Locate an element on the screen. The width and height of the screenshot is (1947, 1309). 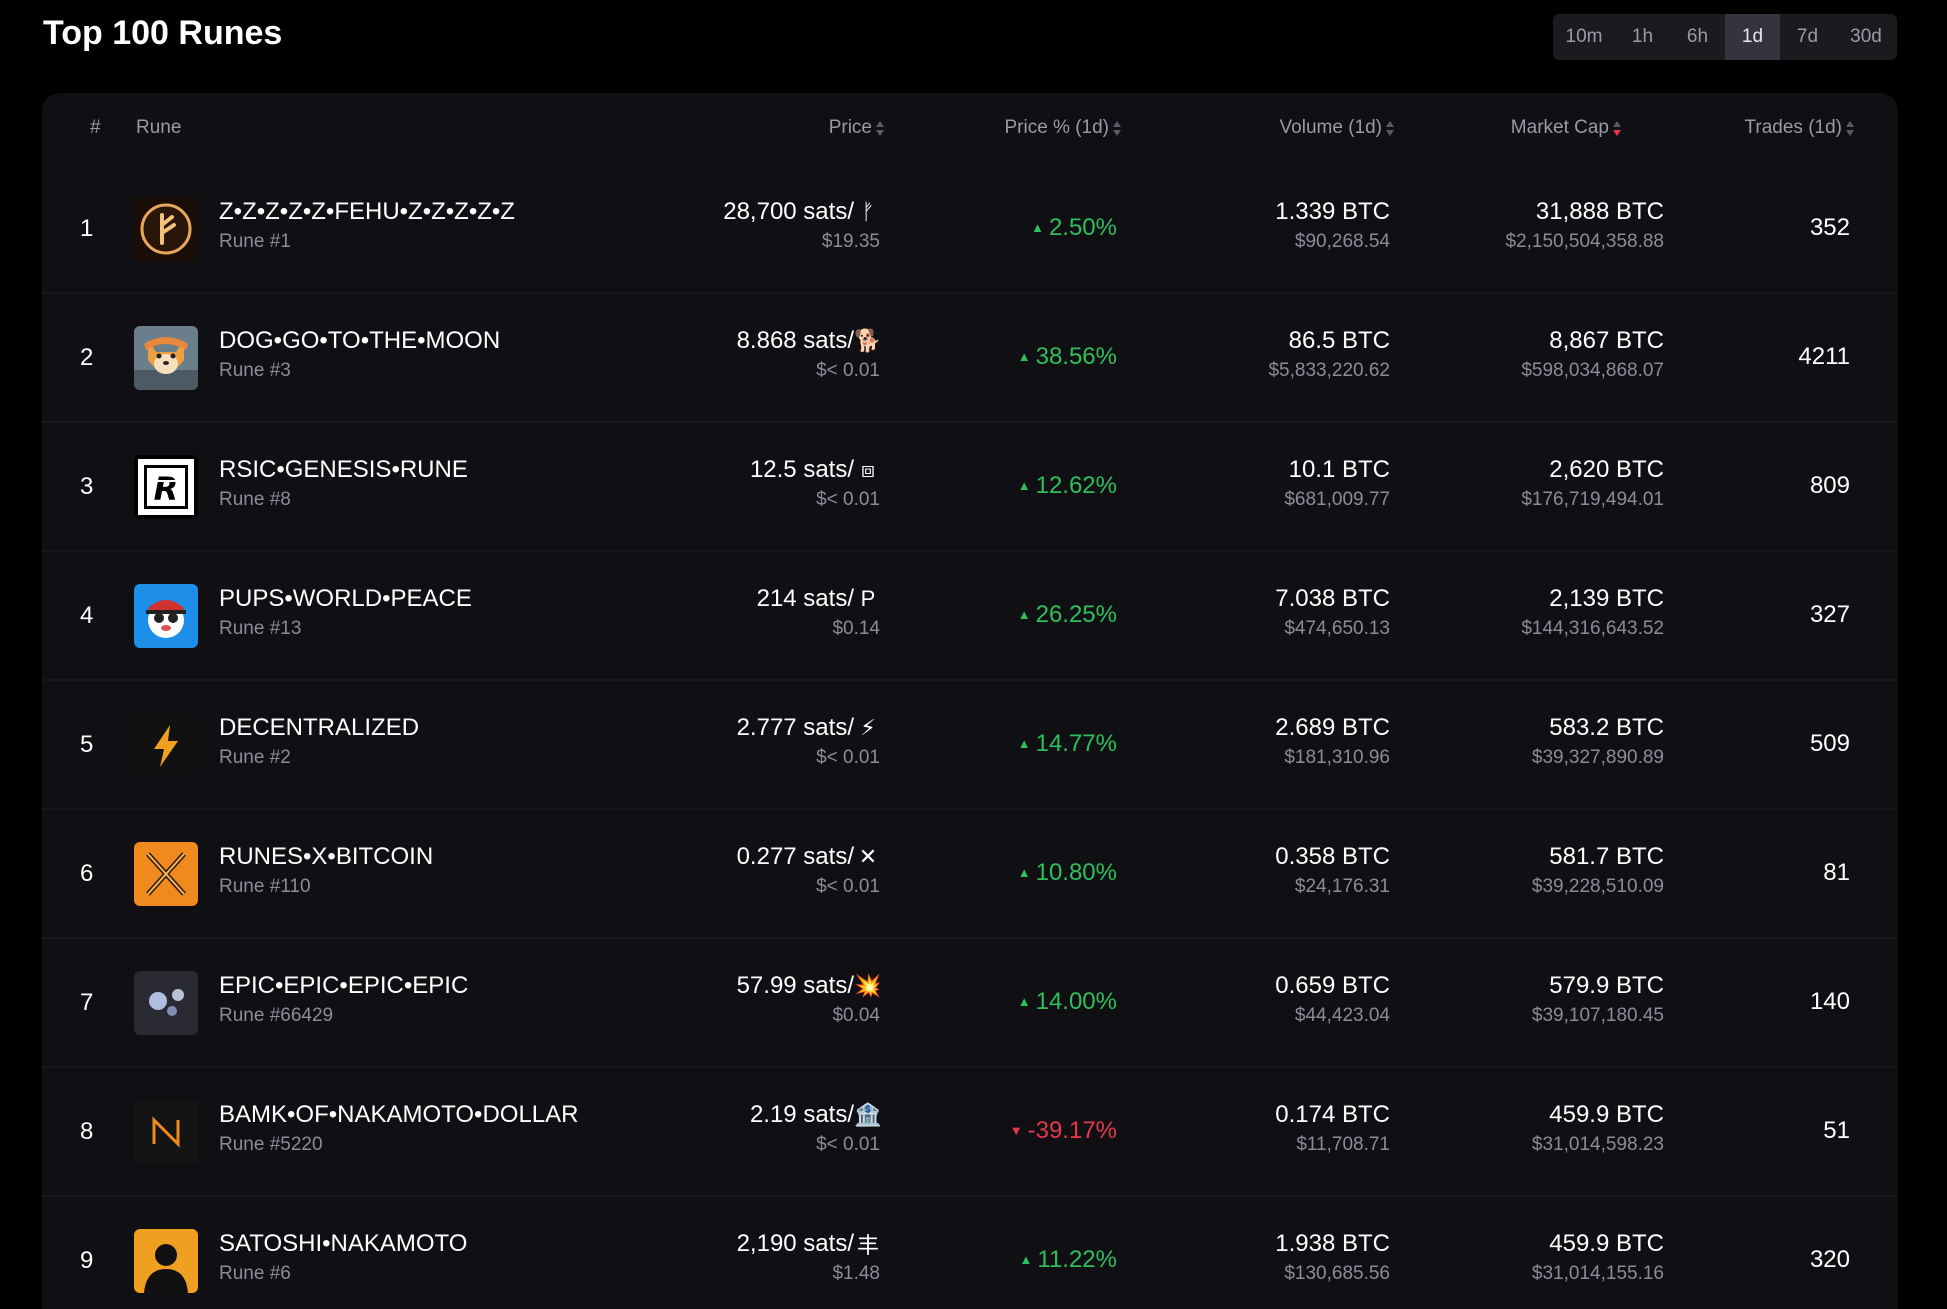
arrow-down-icon: ▼ is located at coordinates (1016, 1130).